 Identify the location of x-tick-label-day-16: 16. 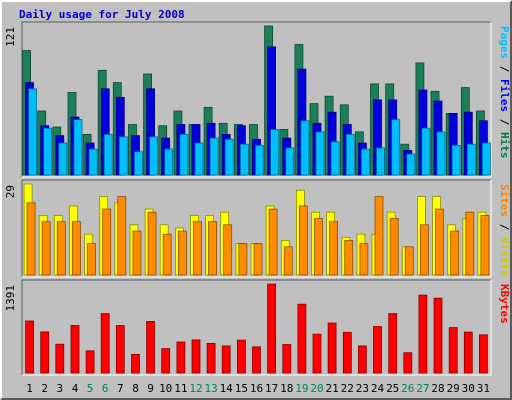
(256, 388).